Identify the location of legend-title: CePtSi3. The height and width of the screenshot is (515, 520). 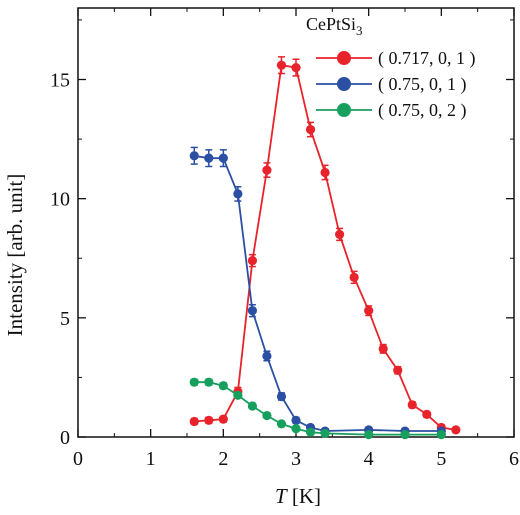
(334, 26).